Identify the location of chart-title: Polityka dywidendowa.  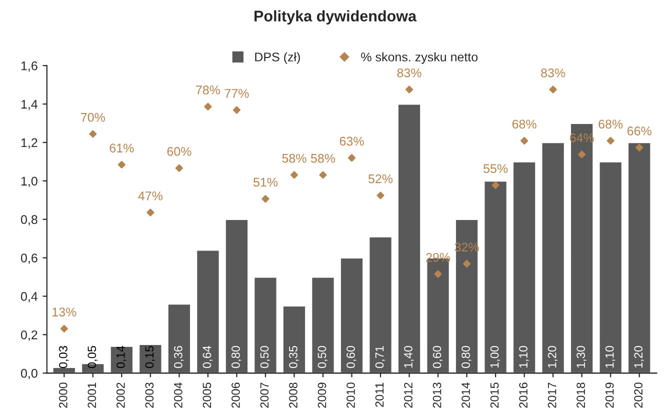
(335, 17).